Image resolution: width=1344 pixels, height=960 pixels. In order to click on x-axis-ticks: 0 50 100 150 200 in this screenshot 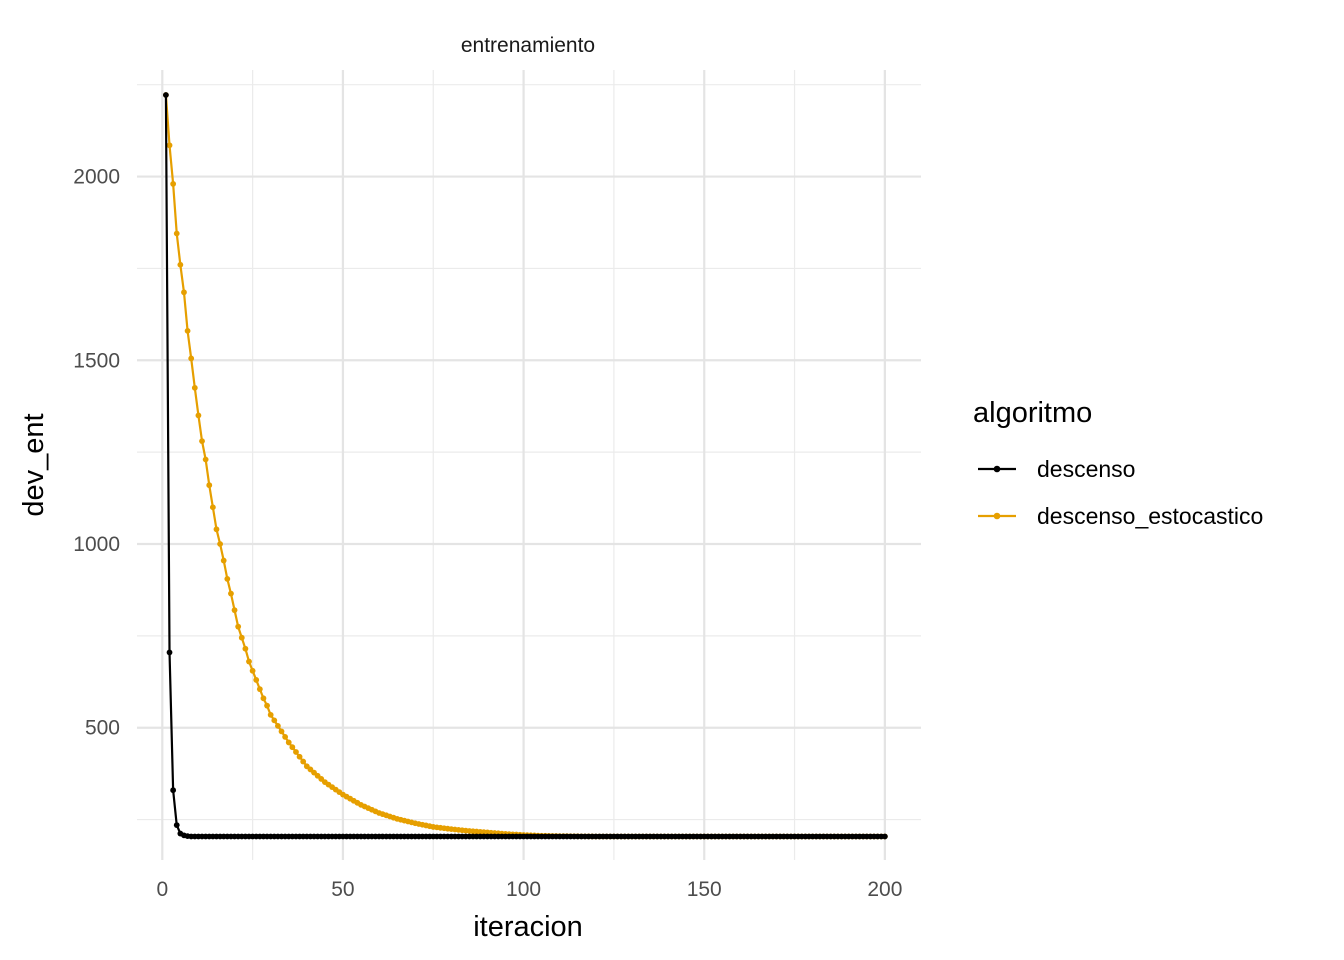, I will do `click(529, 889)`.